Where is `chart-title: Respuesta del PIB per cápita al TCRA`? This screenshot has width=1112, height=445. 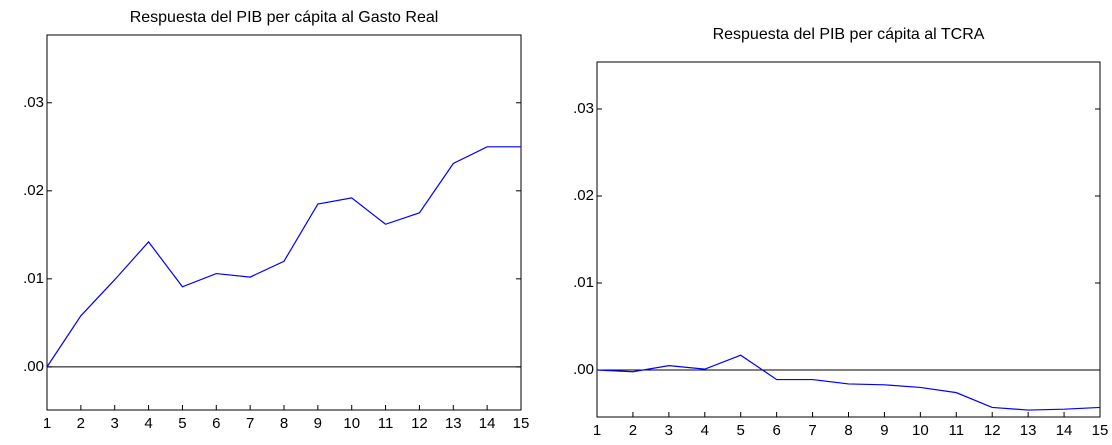
chart-title: Respuesta del PIB per cápita al TCRA is located at coordinates (849, 34).